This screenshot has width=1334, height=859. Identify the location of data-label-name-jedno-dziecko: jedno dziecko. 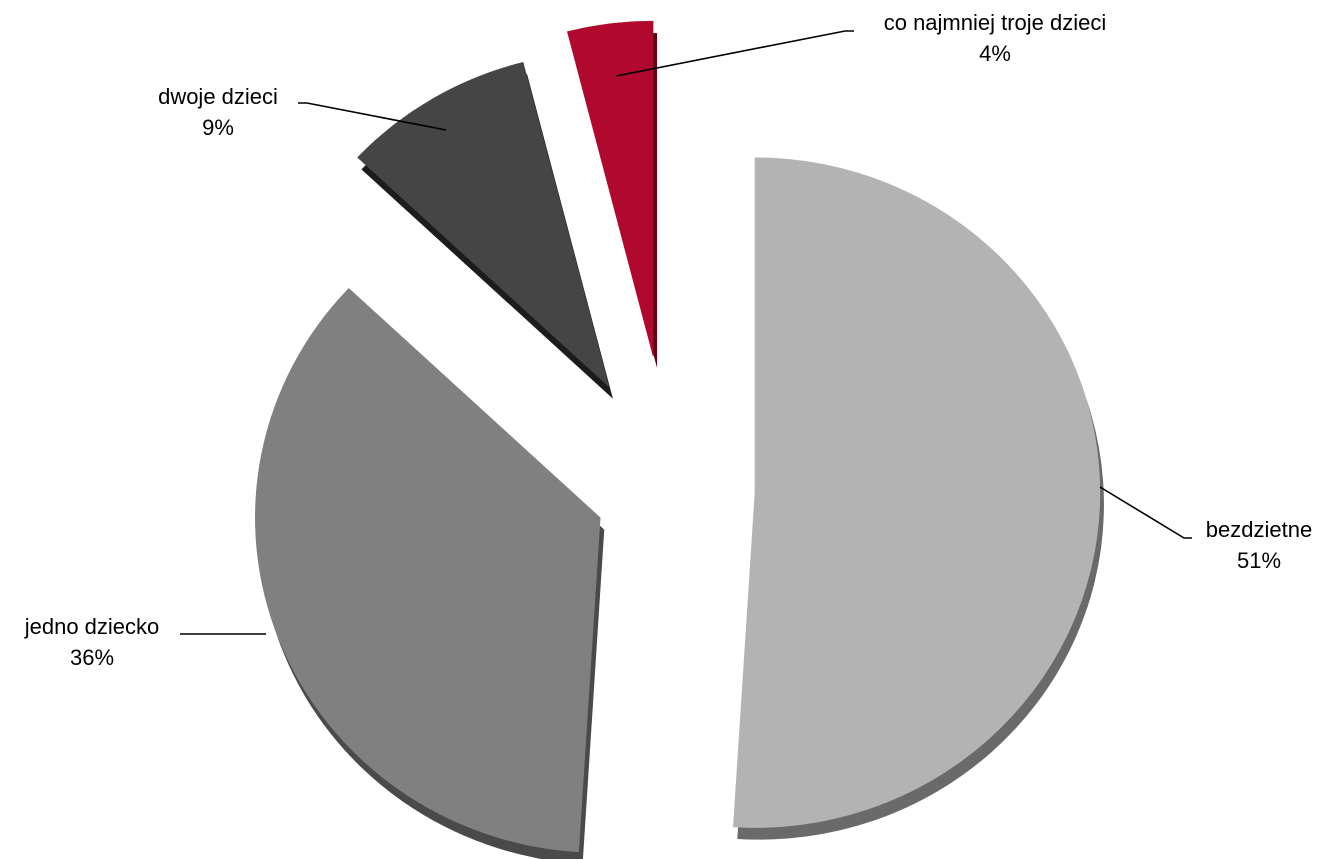
(92, 626).